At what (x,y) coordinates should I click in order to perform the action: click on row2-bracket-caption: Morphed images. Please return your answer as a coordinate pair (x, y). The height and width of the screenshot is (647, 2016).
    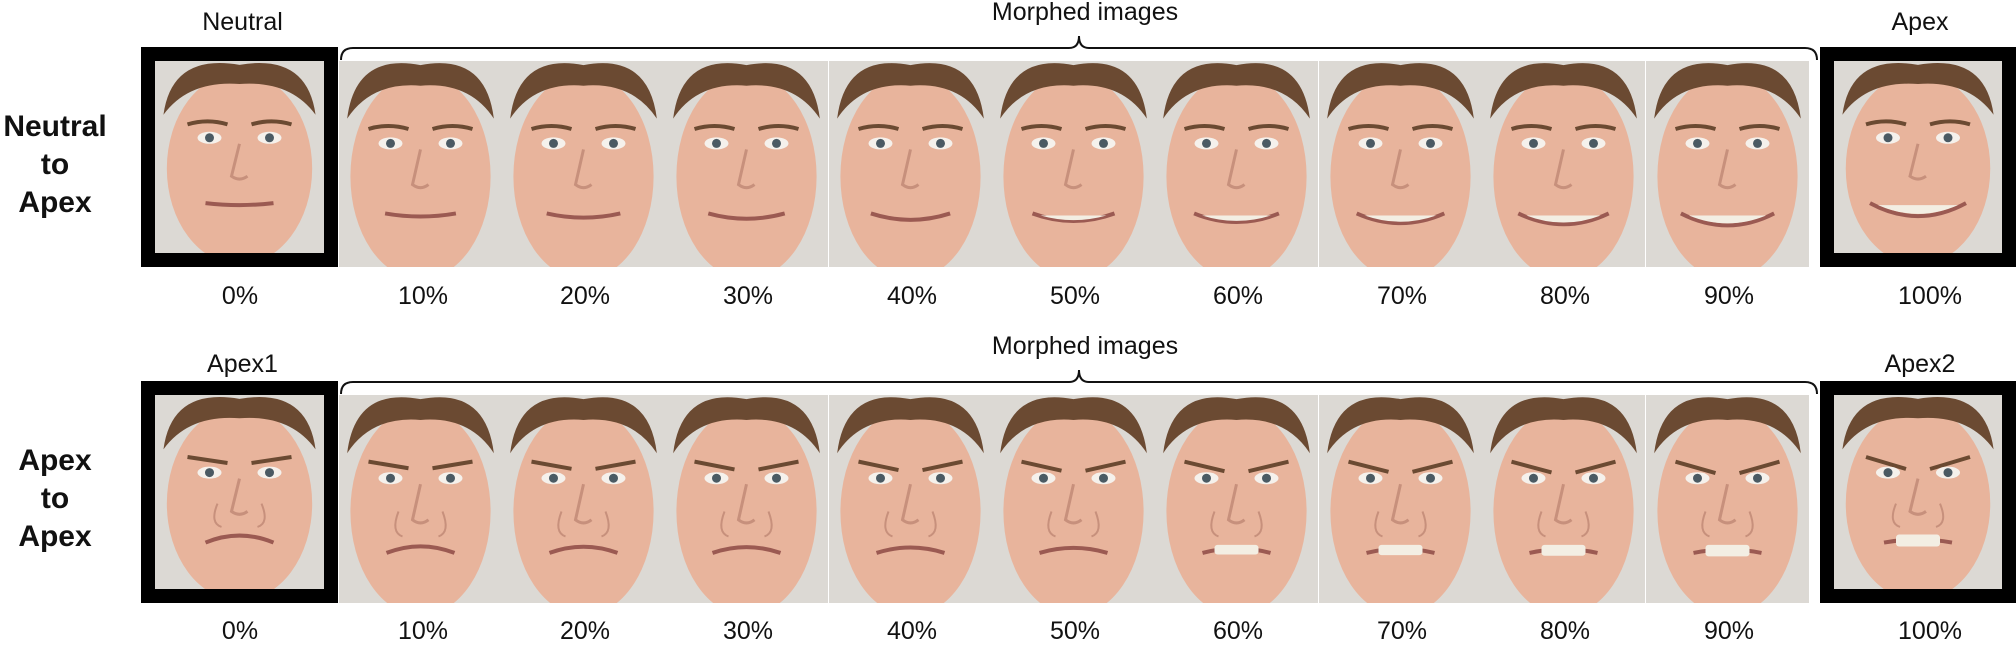
    Looking at the image, I should click on (1085, 346).